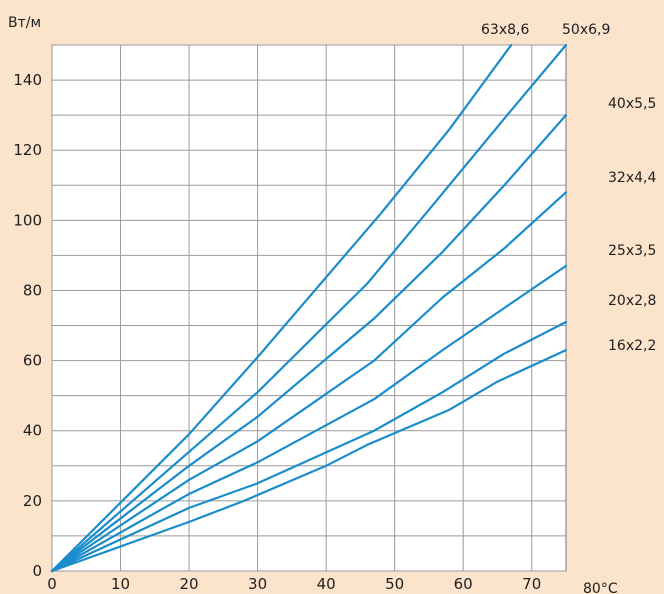 The image size is (664, 594). What do you see at coordinates (632, 346) in the screenshot?
I see `series-label: 16x2,2` at bounding box center [632, 346].